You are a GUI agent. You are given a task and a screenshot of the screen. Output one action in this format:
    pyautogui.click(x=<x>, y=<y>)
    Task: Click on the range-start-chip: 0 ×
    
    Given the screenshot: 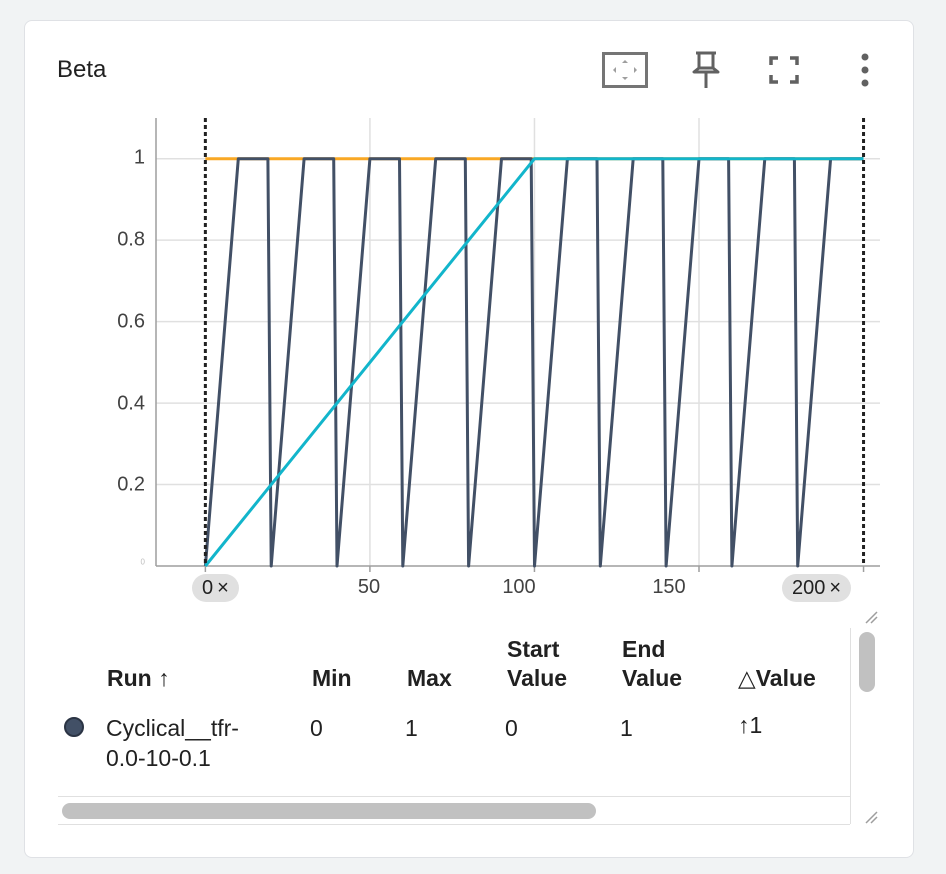 What is the action you would take?
    pyautogui.click(x=215, y=588)
    